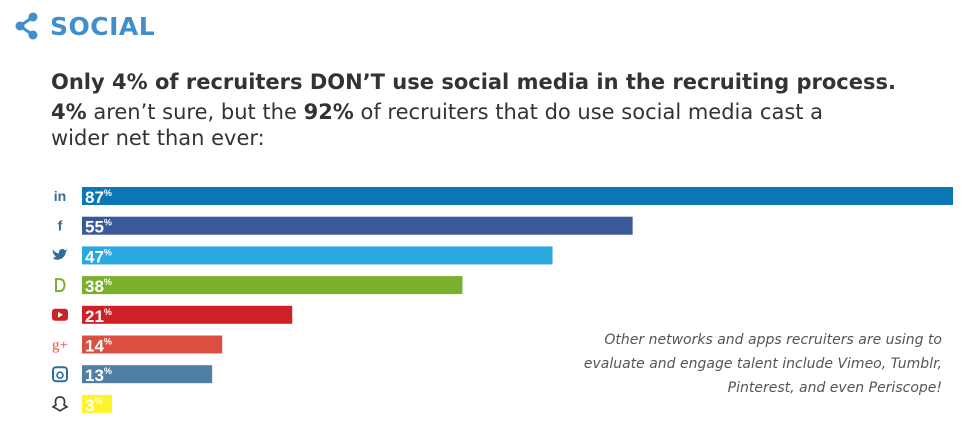 Image resolution: width=975 pixels, height=433 pixels. What do you see at coordinates (60, 374) in the screenshot?
I see `instagram-icon` at bounding box center [60, 374].